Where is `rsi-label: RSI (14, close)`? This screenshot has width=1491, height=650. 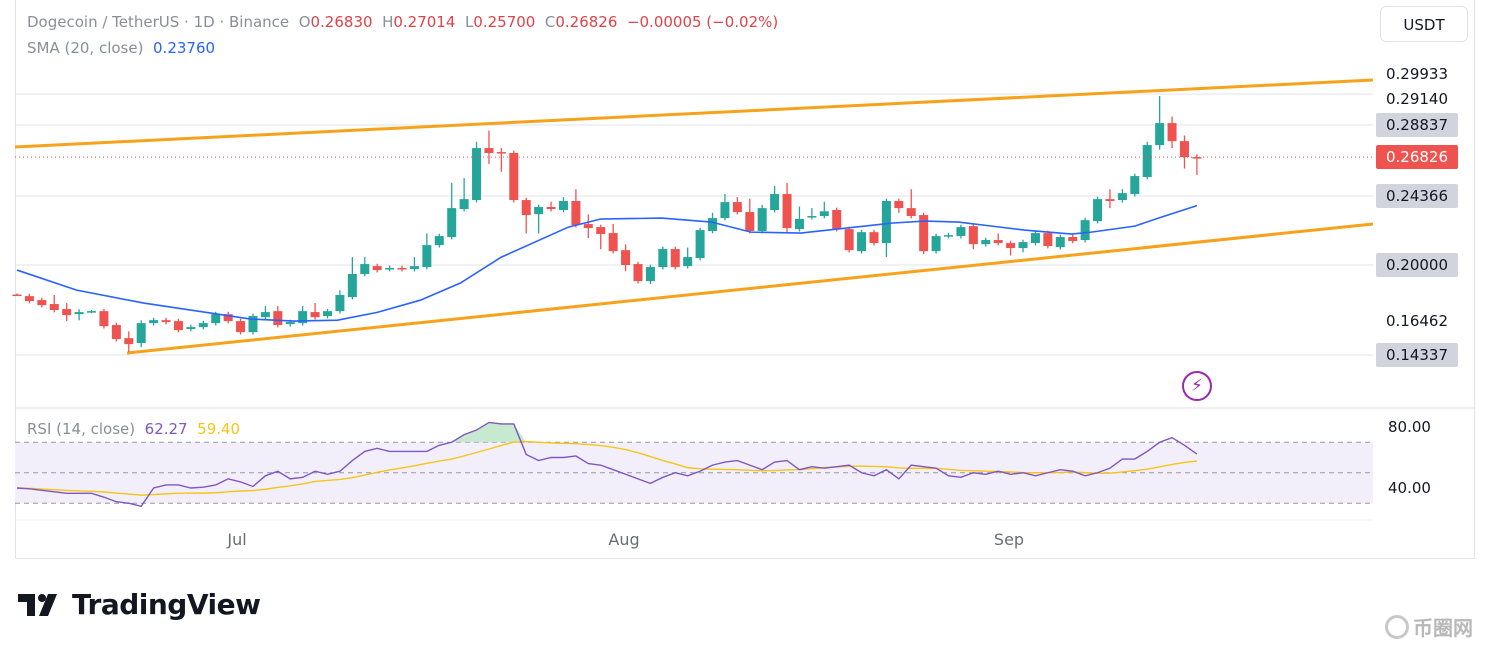 rsi-label: RSI (14, close) is located at coordinates (81, 429).